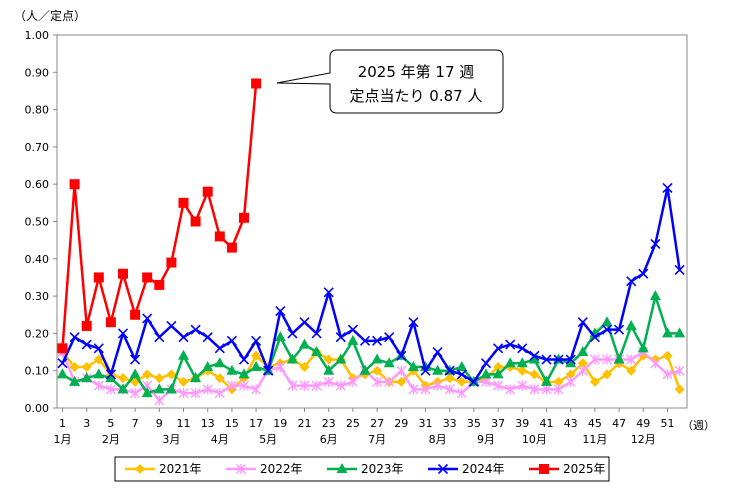  Describe the element at coordinates (416, 96) in the screenshot. I see `callout-line-2: 定点当たり 0.87 人` at that location.